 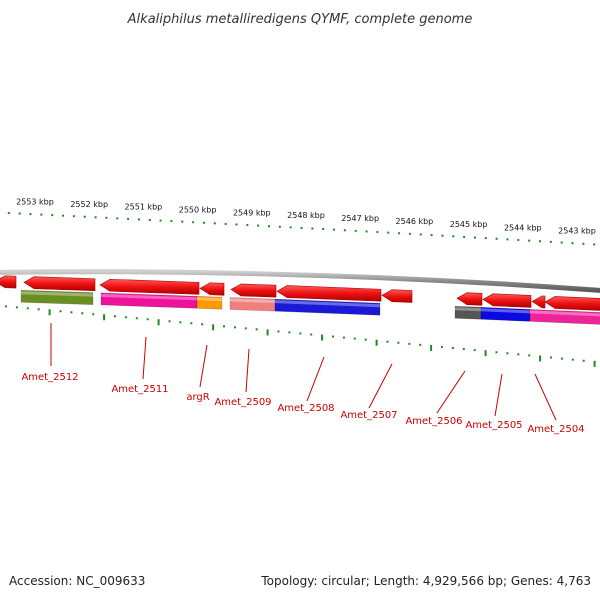 What do you see at coordinates (301, 229) in the screenshot?
I see `ruler-ticks` at bounding box center [301, 229].